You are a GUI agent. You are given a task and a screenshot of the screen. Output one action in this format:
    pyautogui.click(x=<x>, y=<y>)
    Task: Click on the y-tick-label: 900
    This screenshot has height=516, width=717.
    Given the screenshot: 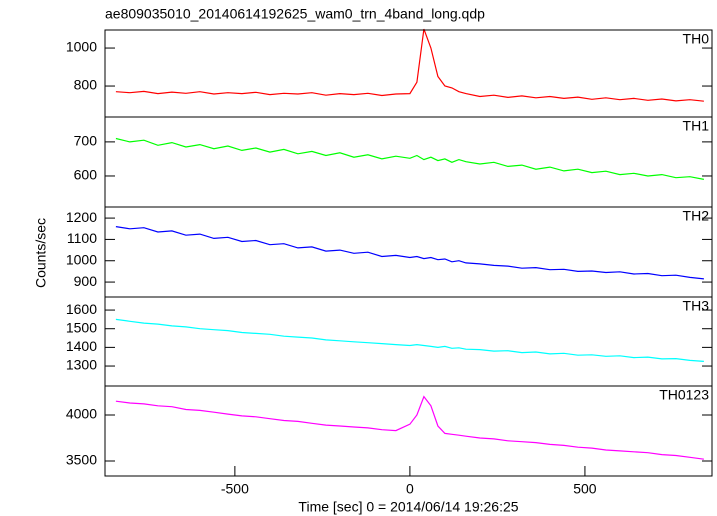 What is the action you would take?
    pyautogui.click(x=86, y=281)
    